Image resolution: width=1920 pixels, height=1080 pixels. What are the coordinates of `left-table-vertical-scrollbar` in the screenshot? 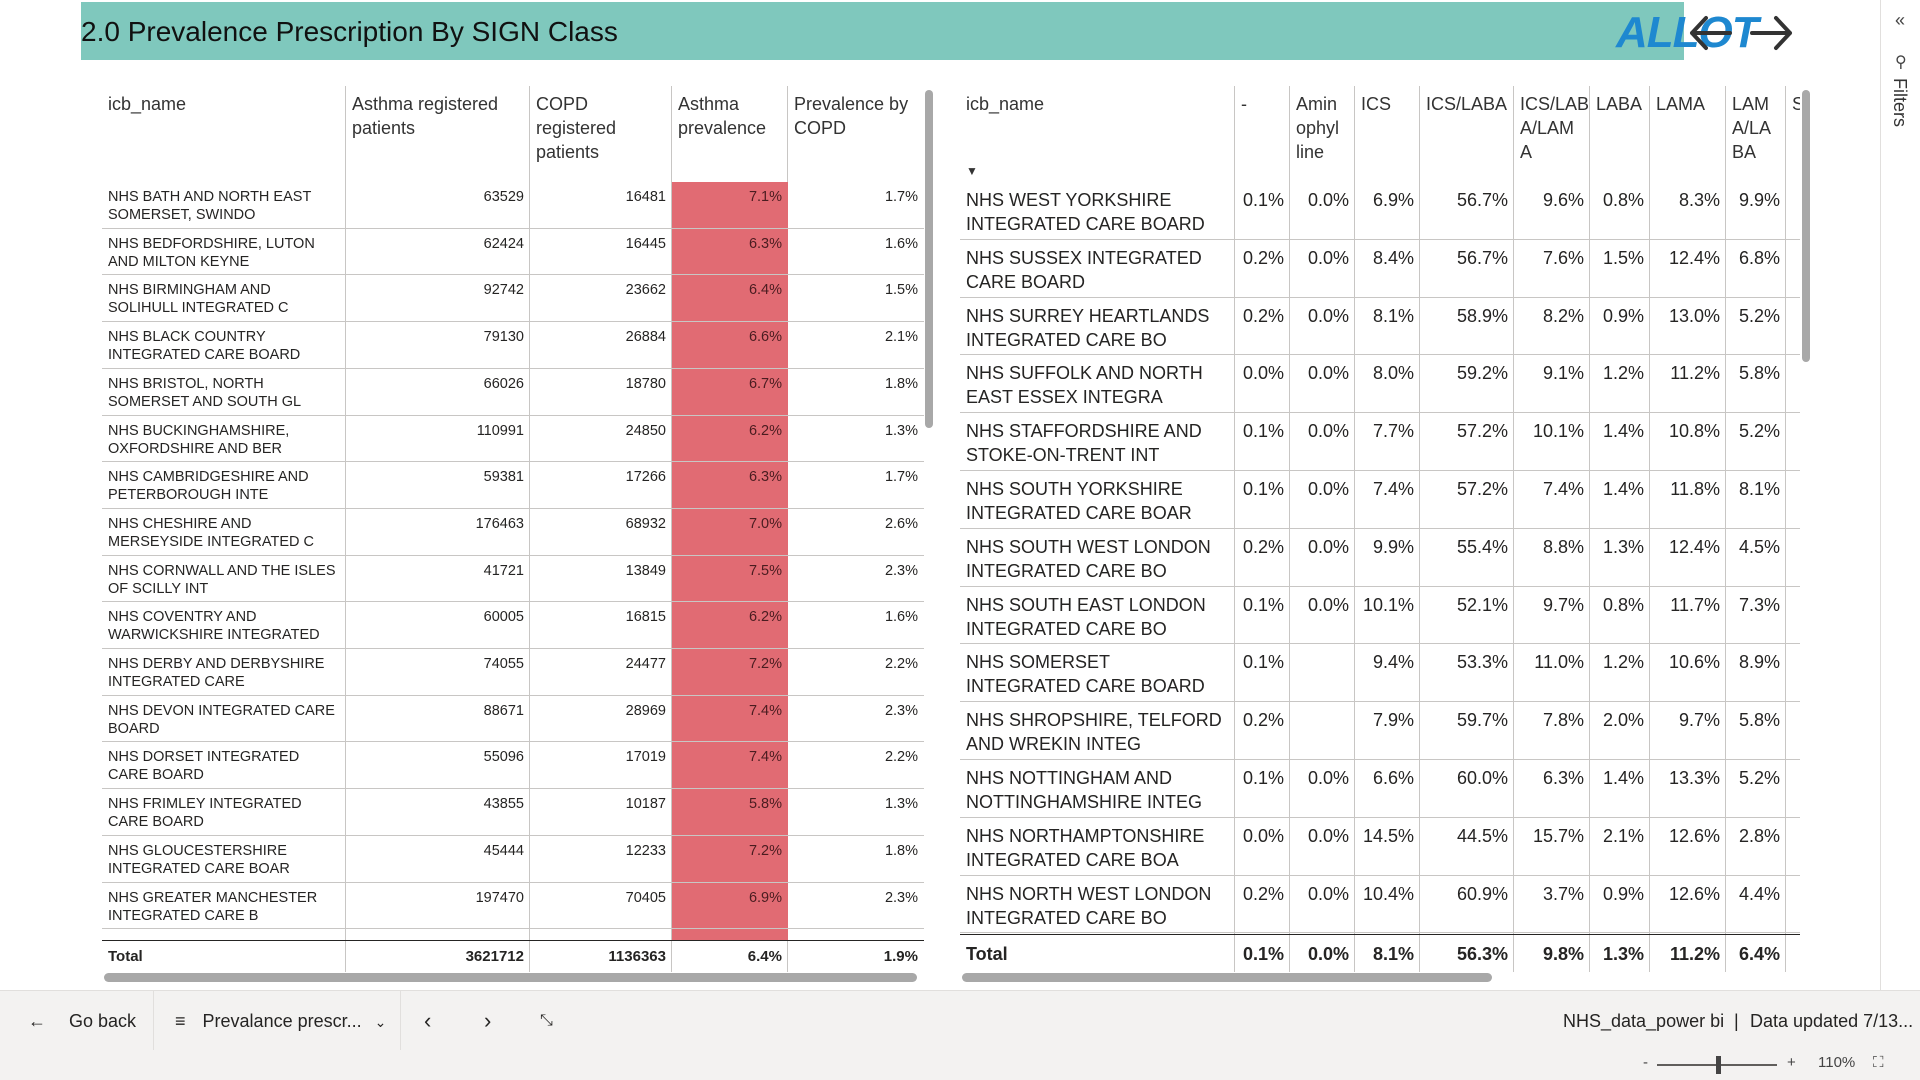 It's located at (929, 259).